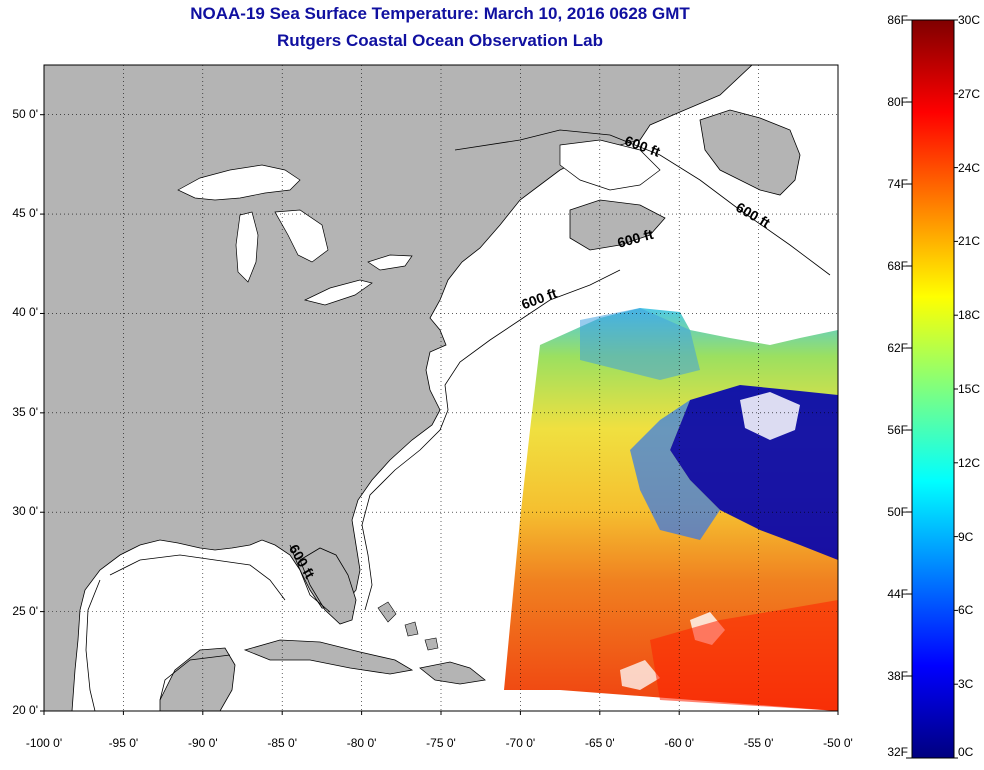 Image resolution: width=984 pixels, height=770 pixels. I want to click on y-tick-label: 25 0', so click(25, 610).